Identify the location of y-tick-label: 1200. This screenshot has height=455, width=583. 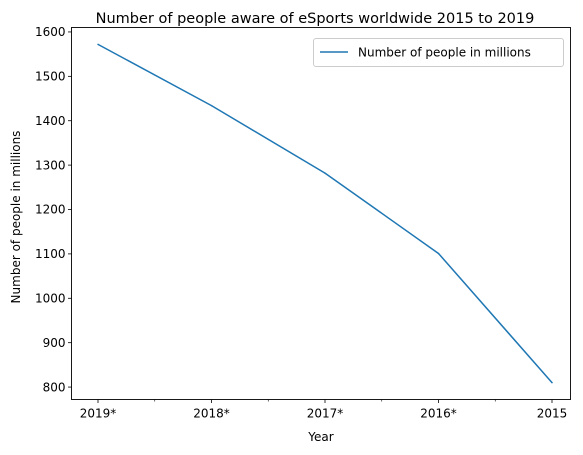
(50, 210).